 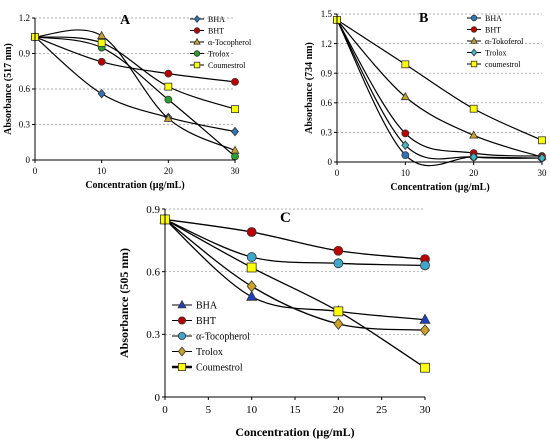 I want to click on panel-c-x-label: Concentration (µg/mL), so click(x=294, y=432).